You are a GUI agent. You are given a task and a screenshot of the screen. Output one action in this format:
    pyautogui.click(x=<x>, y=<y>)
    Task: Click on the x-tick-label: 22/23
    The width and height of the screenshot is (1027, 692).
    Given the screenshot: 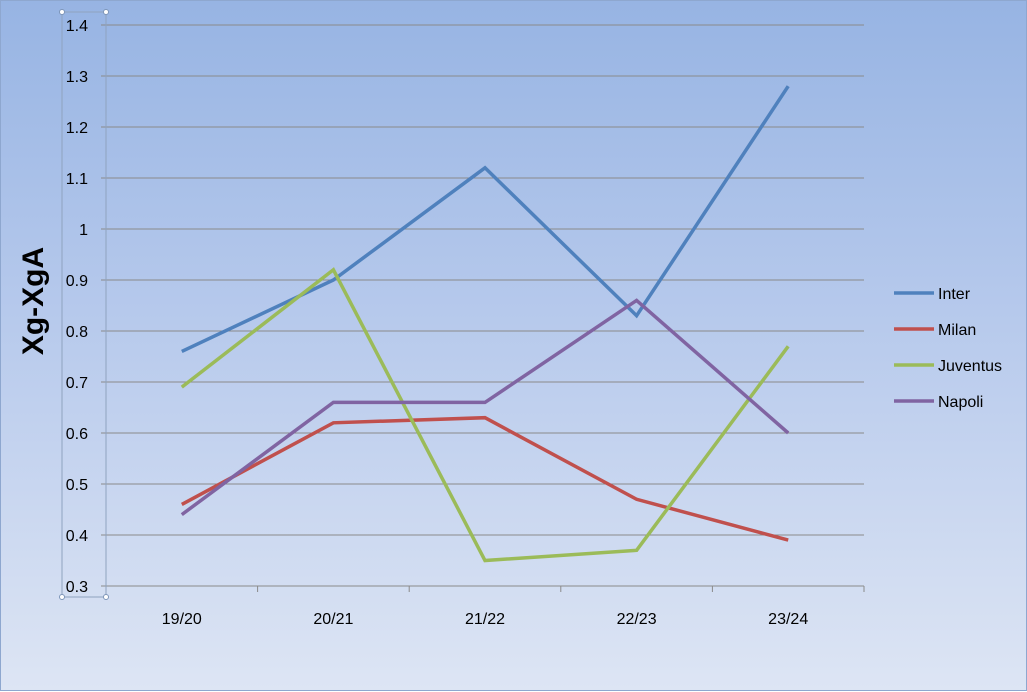 What is the action you would take?
    pyautogui.click(x=637, y=619)
    